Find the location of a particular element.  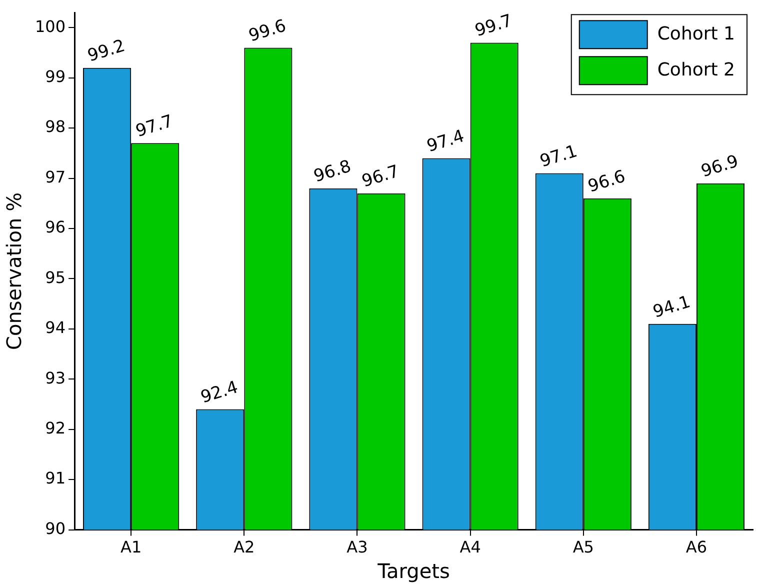

data-label: 96.7 is located at coordinates (381, 177).